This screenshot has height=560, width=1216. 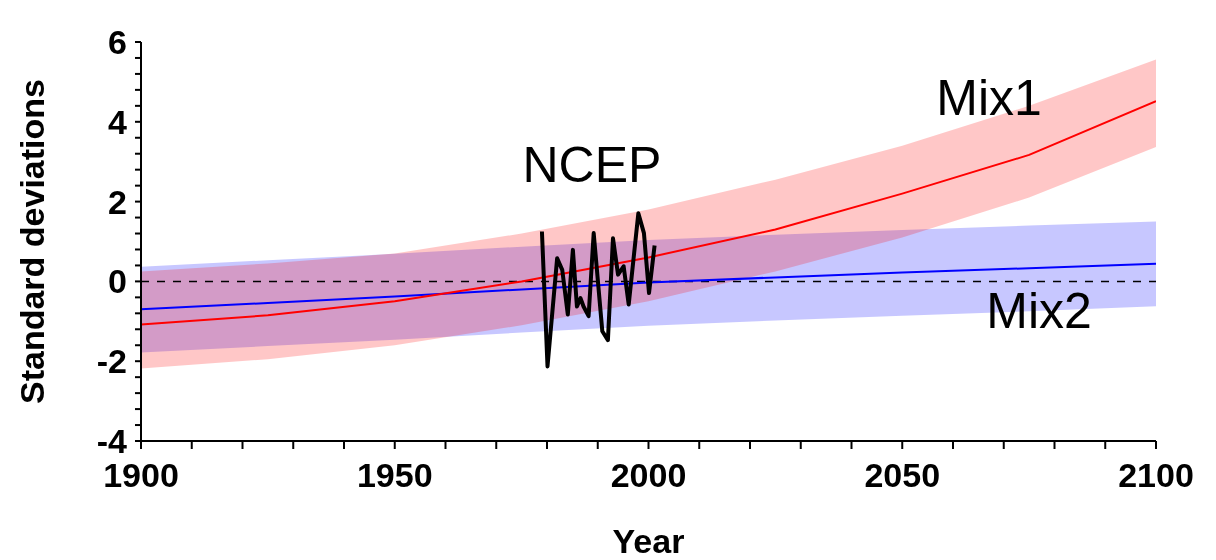 What do you see at coordinates (117, 201) in the screenshot?
I see `y-tick-label: 2` at bounding box center [117, 201].